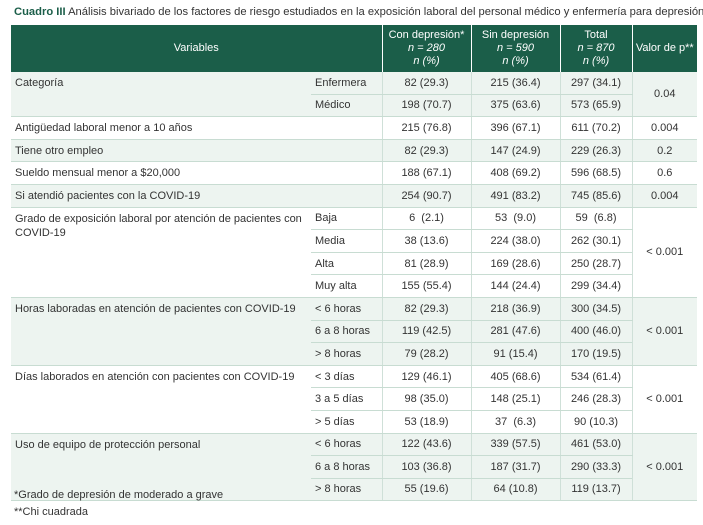  I want to click on table-row: Médico 198 (70.7) 375 (63.6) 573 (65.9), so click(354, 106).